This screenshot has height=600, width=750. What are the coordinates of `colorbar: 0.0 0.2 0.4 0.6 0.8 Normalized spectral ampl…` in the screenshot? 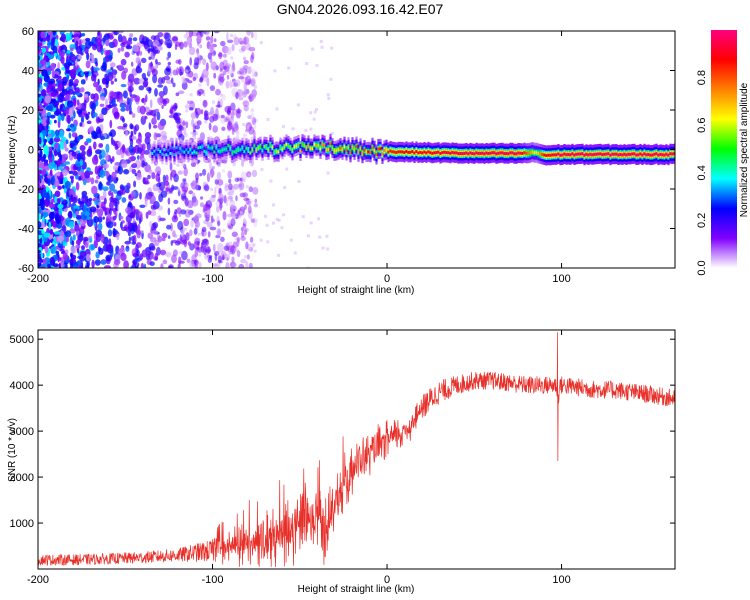 It's located at (723, 153).